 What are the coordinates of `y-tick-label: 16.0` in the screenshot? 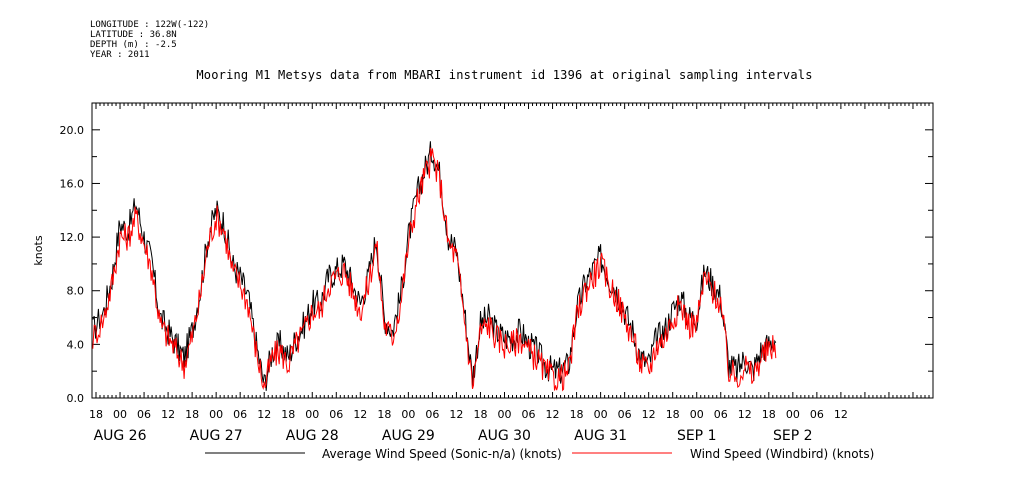 It's located at (72, 183).